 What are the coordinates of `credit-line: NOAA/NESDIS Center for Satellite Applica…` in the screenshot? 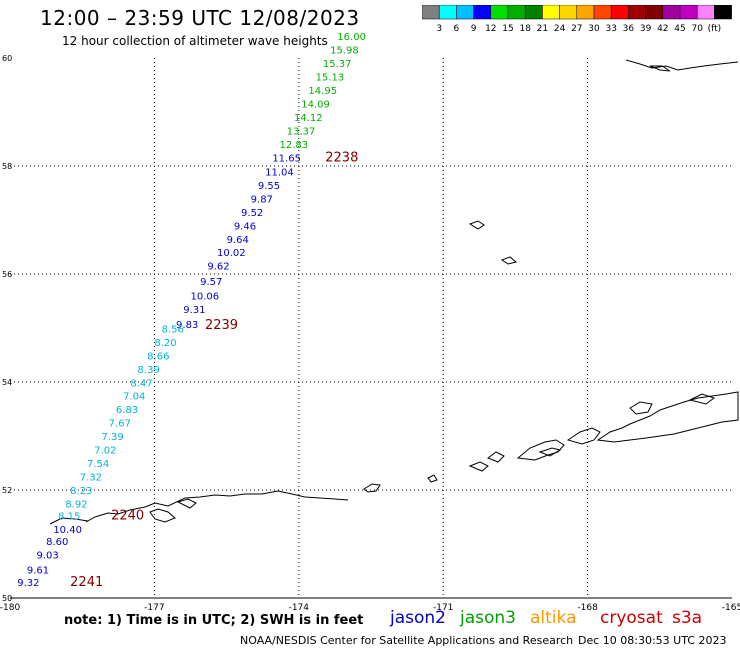 It's located at (407, 640).